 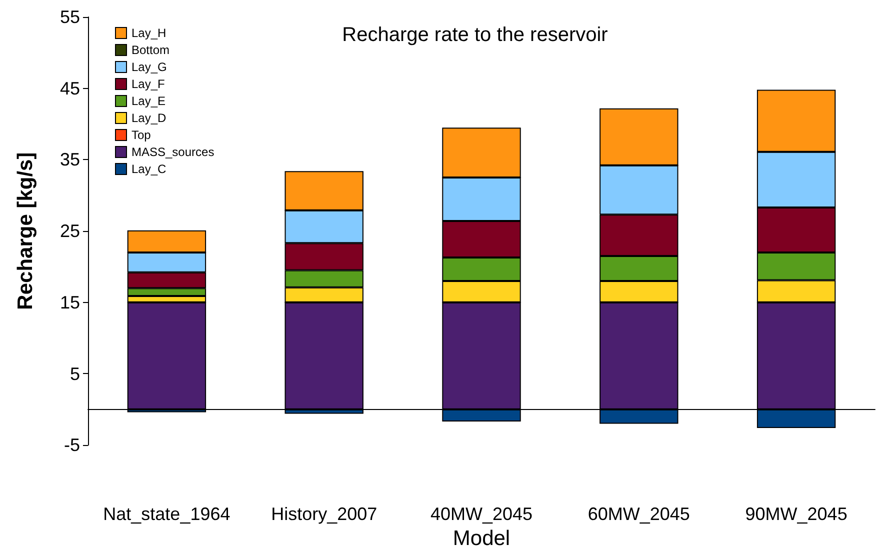 I want to click on legend-label: Lay_D, so click(x=149, y=118).